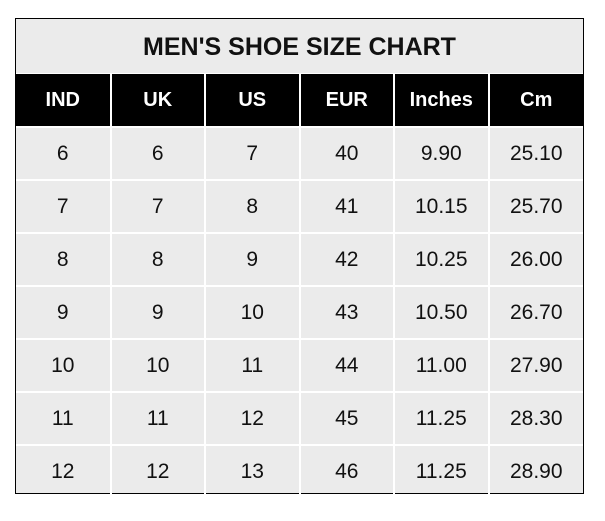 The width and height of the screenshot is (605, 521). I want to click on table-row: 9 9 10 43 10.50 26.70, so click(299, 312).